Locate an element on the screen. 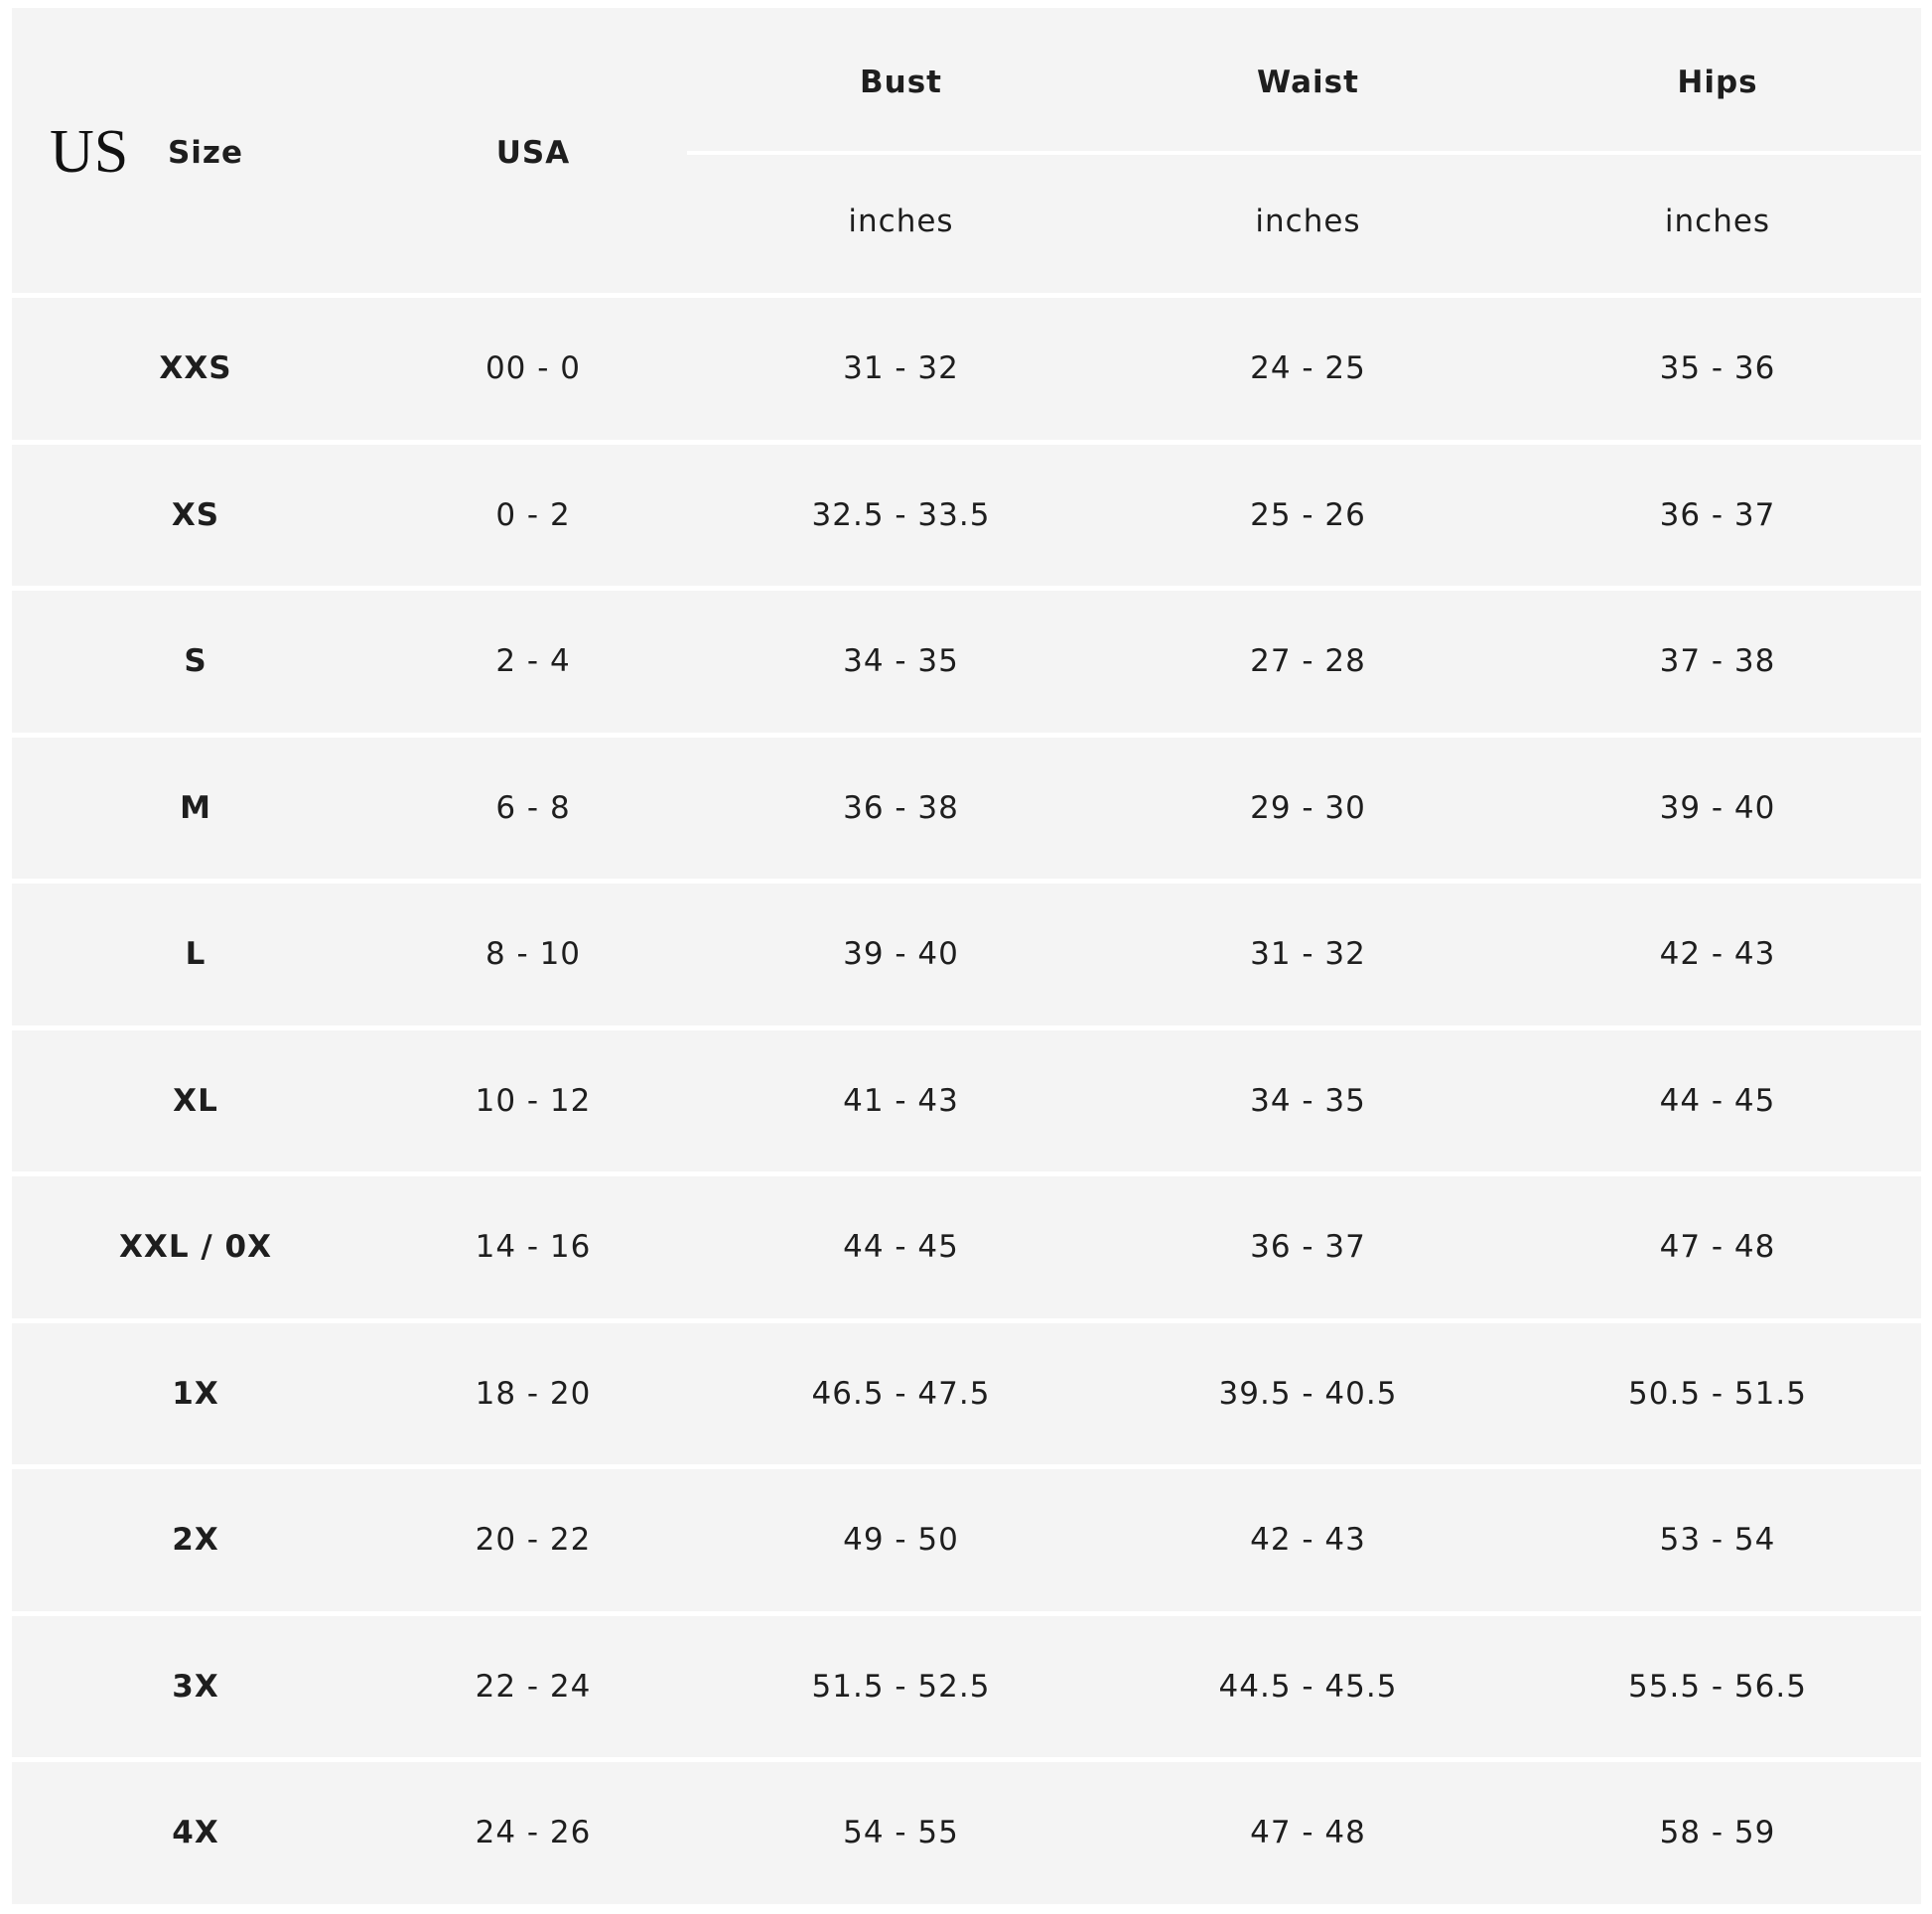 This screenshot has width=1932, height=1914. size-cell: M is located at coordinates (196, 807).